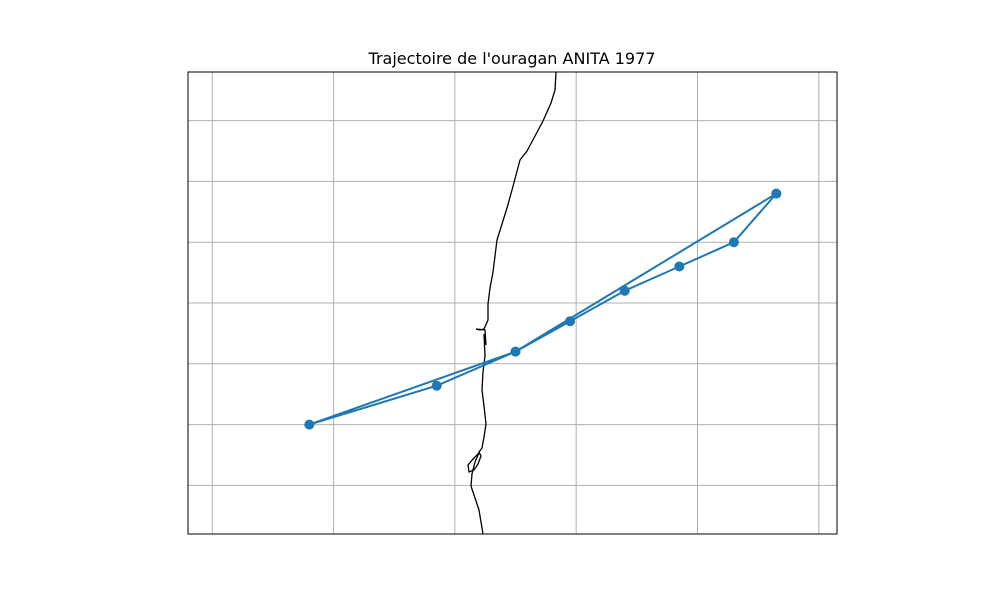 The height and width of the screenshot is (600, 1000). What do you see at coordinates (512, 58) in the screenshot?
I see `map-title: Trajectoire de l'ouragan ANITA 1977` at bounding box center [512, 58].